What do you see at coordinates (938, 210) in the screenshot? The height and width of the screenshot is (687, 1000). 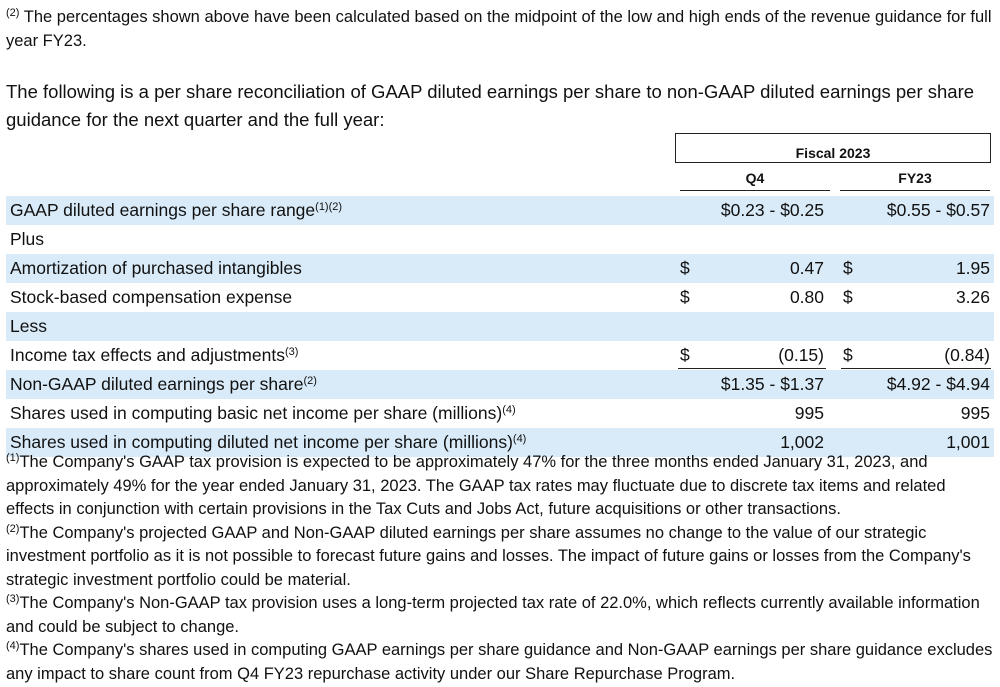 I see `fy23-value: $0.55 - $0.57` at bounding box center [938, 210].